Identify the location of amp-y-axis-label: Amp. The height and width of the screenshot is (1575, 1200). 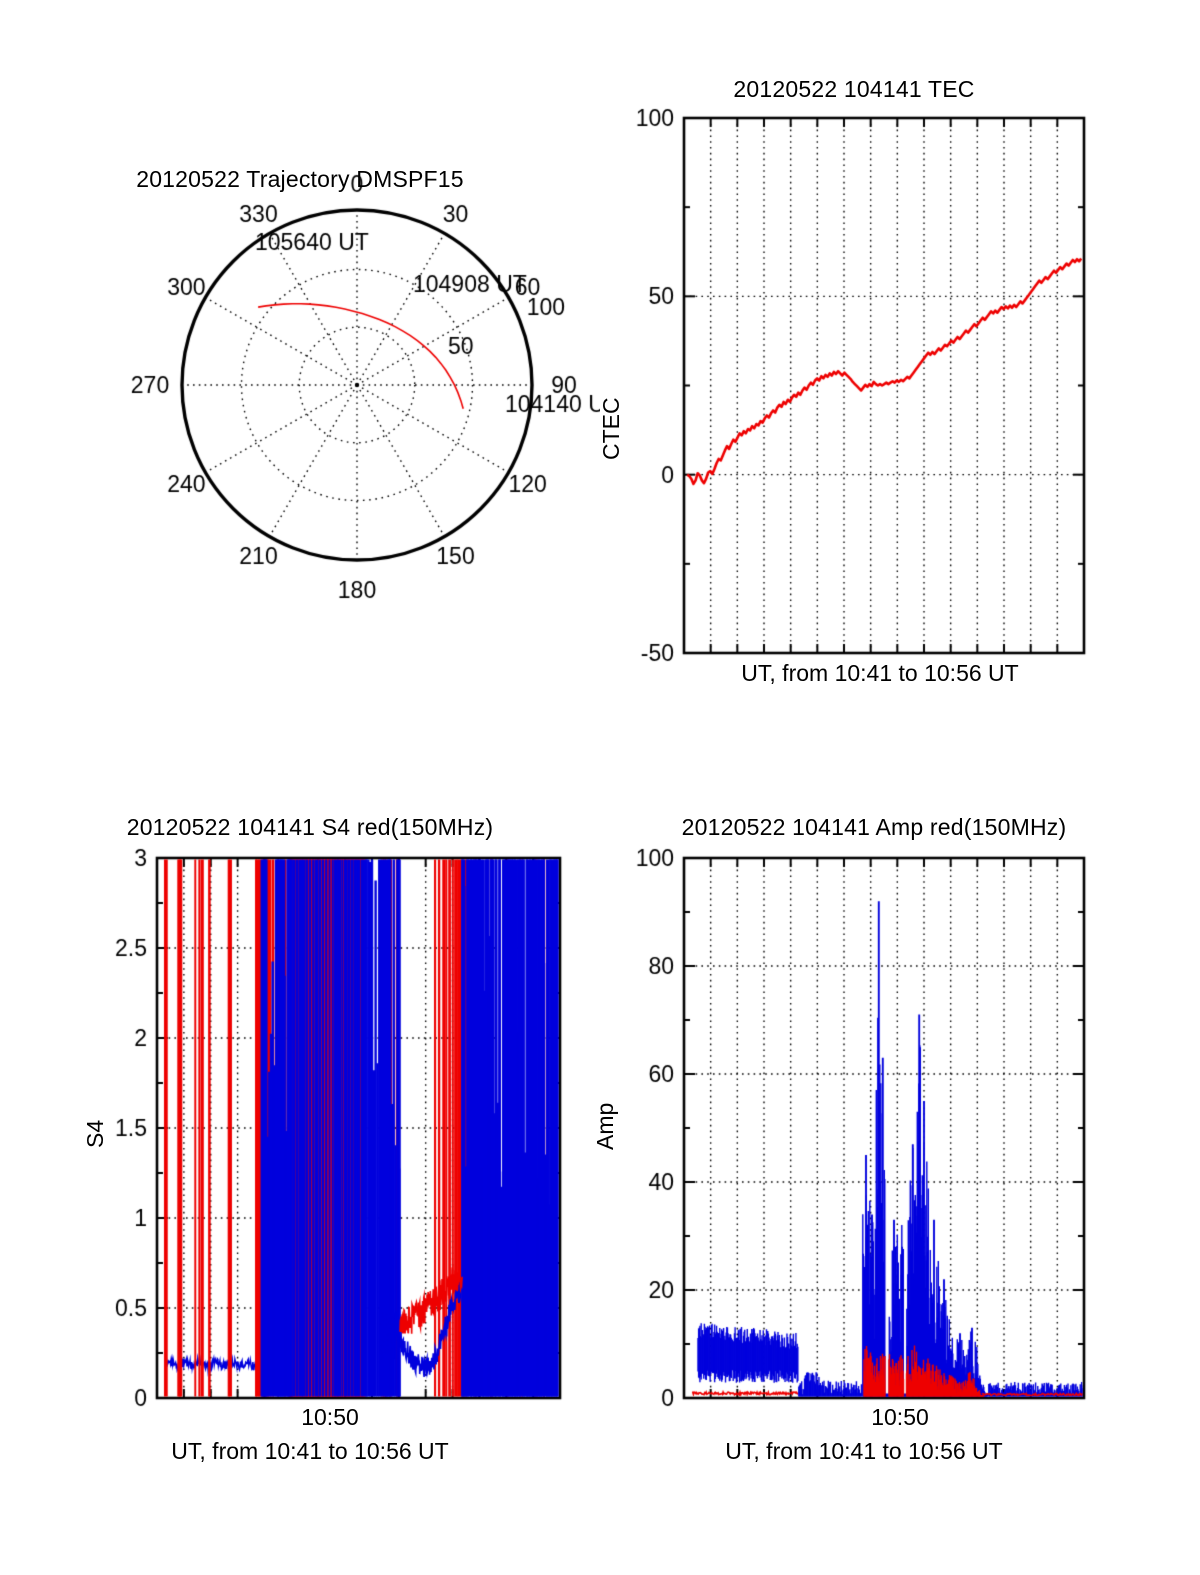
(605, 1126).